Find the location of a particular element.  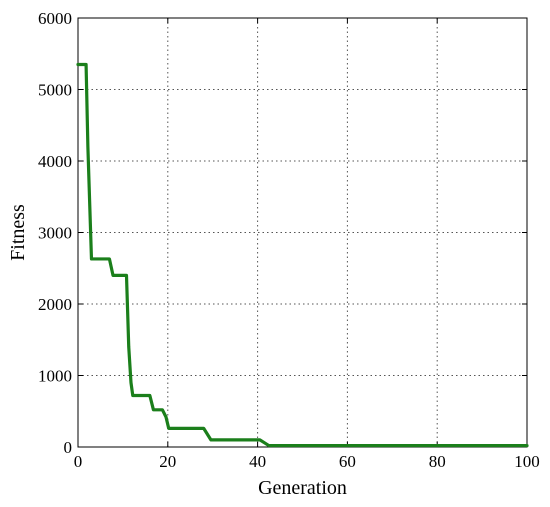

y-tick-label: 3000 is located at coordinates (55, 233).